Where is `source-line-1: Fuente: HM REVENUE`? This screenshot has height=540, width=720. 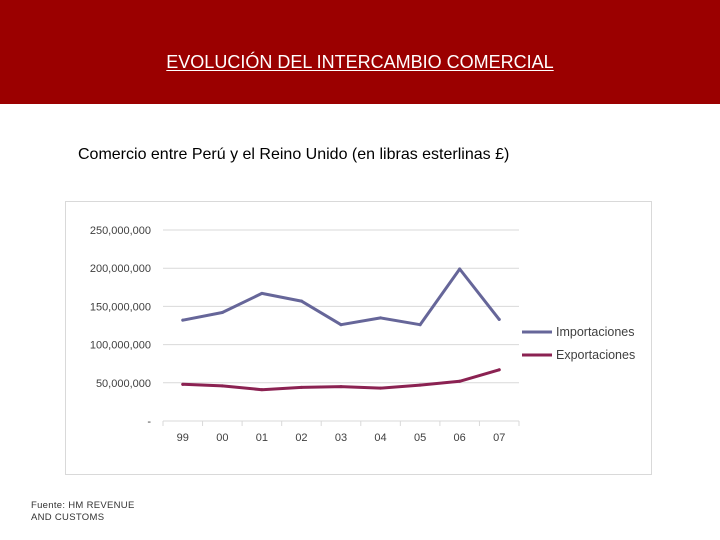 source-line-1: Fuente: HM REVENUE is located at coordinates (83, 505).